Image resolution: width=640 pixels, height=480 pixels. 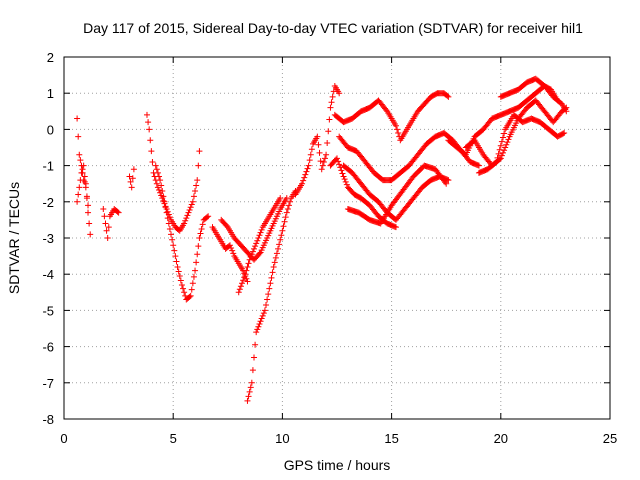 I want to click on y-tick-label: -4, so click(x=48, y=274).